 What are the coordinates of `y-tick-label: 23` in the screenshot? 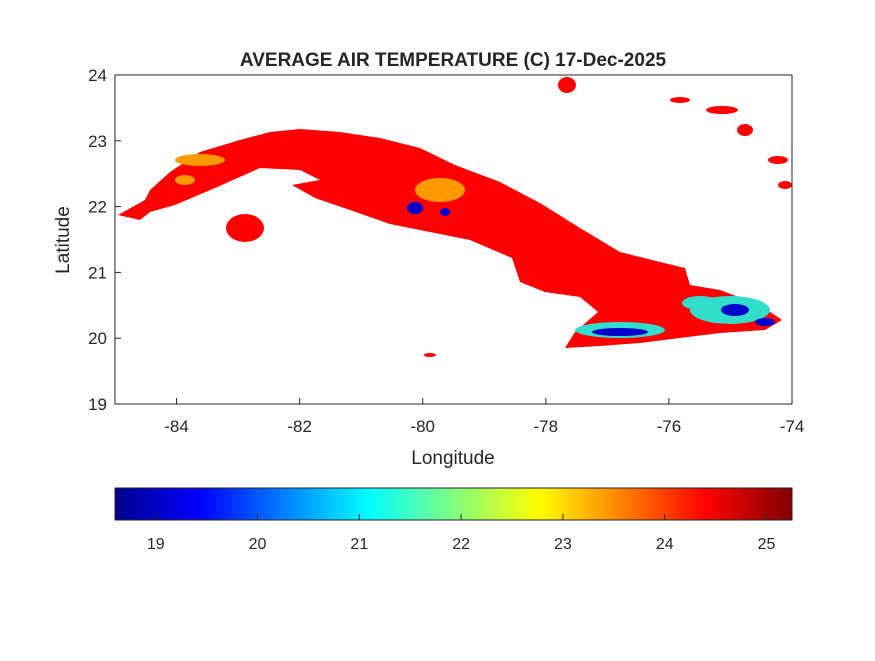 It's located at (97, 141).